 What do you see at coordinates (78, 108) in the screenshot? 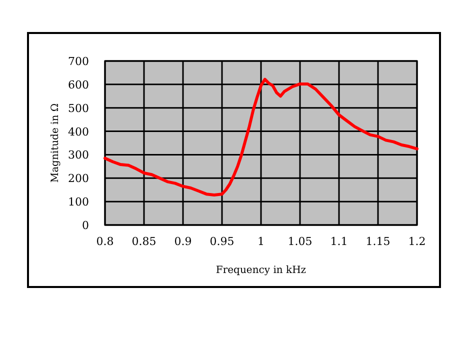
I see `y-tick-label: 500` at bounding box center [78, 108].